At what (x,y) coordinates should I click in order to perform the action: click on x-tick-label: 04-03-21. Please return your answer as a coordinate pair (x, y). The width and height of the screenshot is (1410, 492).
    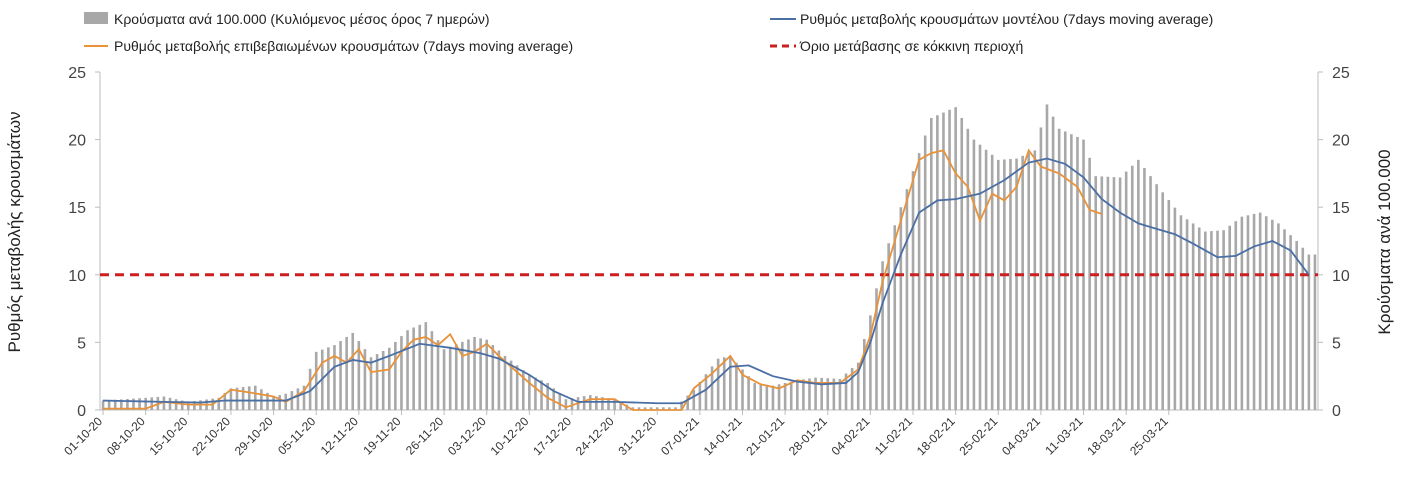
    Looking at the image, I should click on (1021, 436).